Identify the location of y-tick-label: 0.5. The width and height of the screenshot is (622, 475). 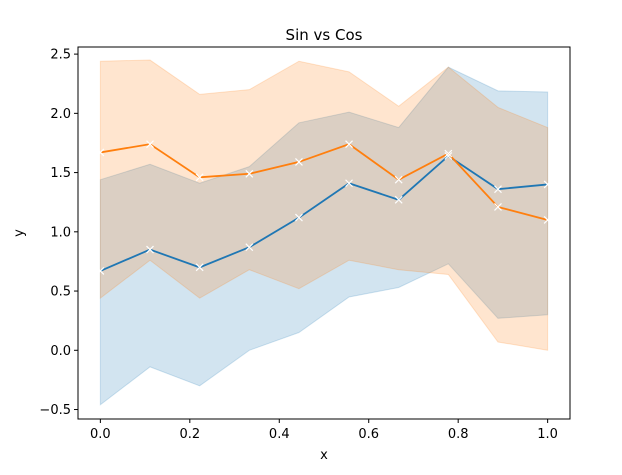
(60, 292).